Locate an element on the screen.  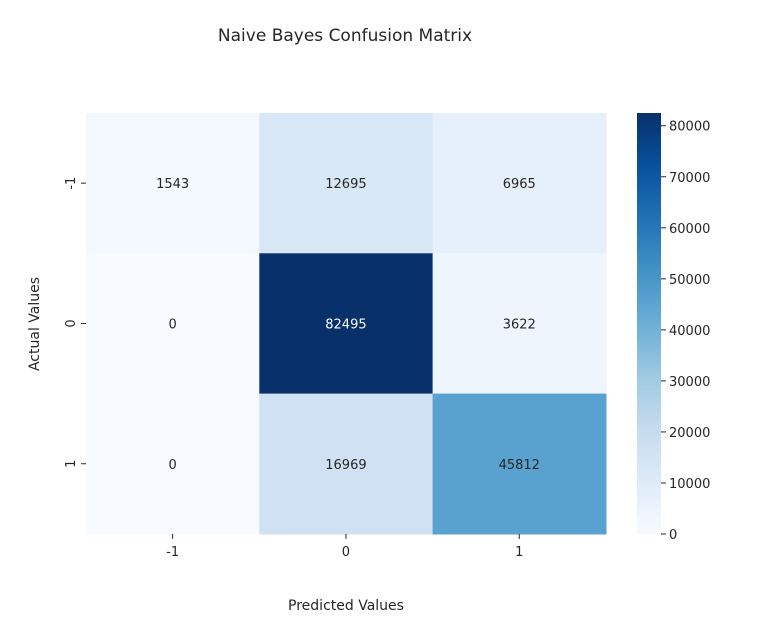
cell-value-r0-c2: 6965 is located at coordinates (519, 184).